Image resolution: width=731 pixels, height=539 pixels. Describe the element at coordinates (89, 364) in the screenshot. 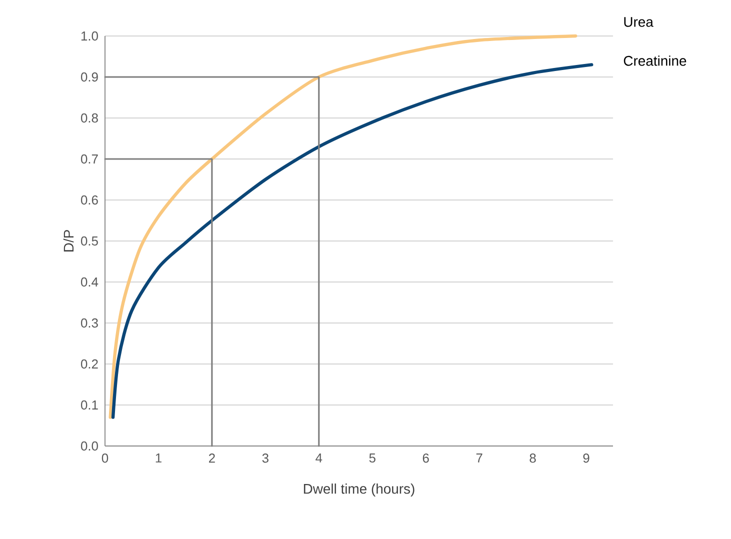

I see `y-tick-label: 0.2` at that location.